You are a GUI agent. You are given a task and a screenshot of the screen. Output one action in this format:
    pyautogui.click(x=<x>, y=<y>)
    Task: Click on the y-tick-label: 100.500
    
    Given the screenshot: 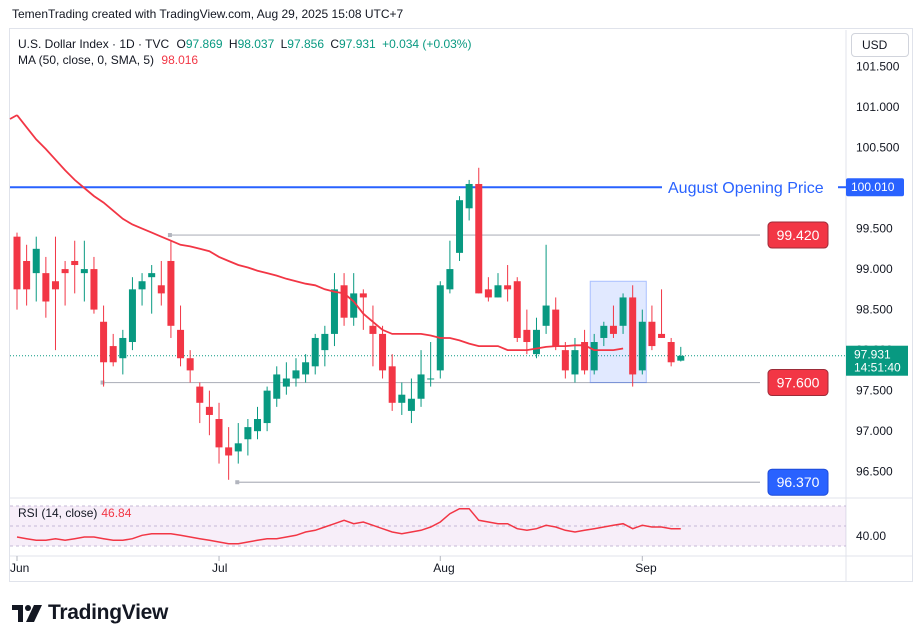 What is the action you would take?
    pyautogui.click(x=878, y=148)
    